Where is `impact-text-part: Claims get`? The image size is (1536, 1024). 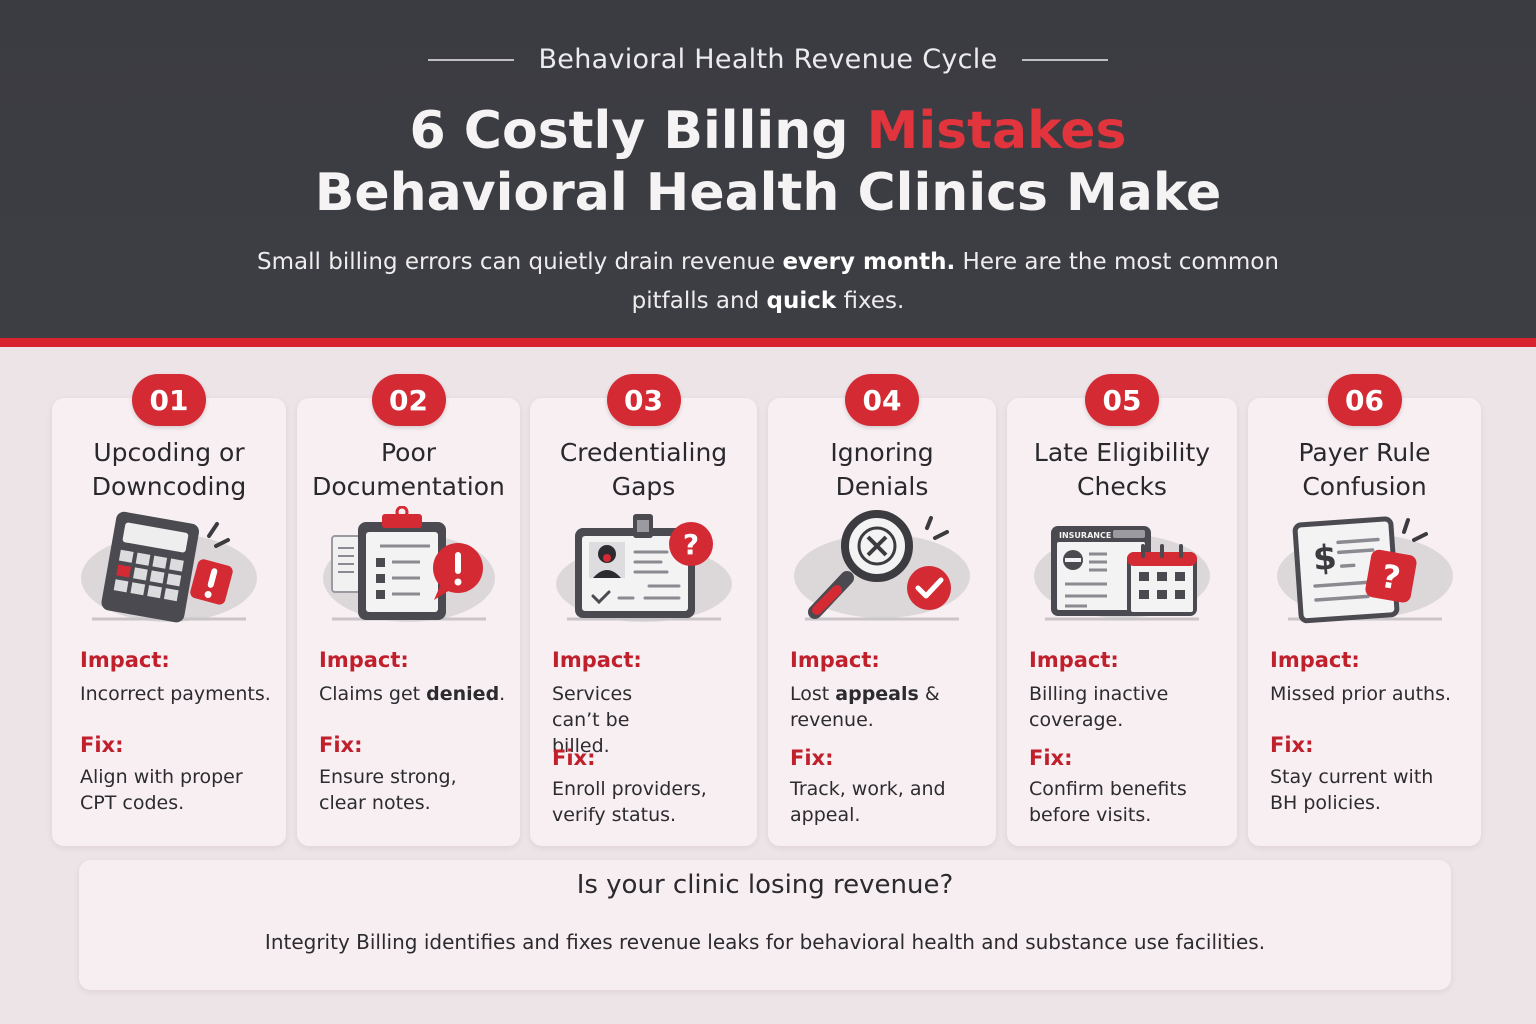 impact-text-part: Claims get is located at coordinates (373, 694).